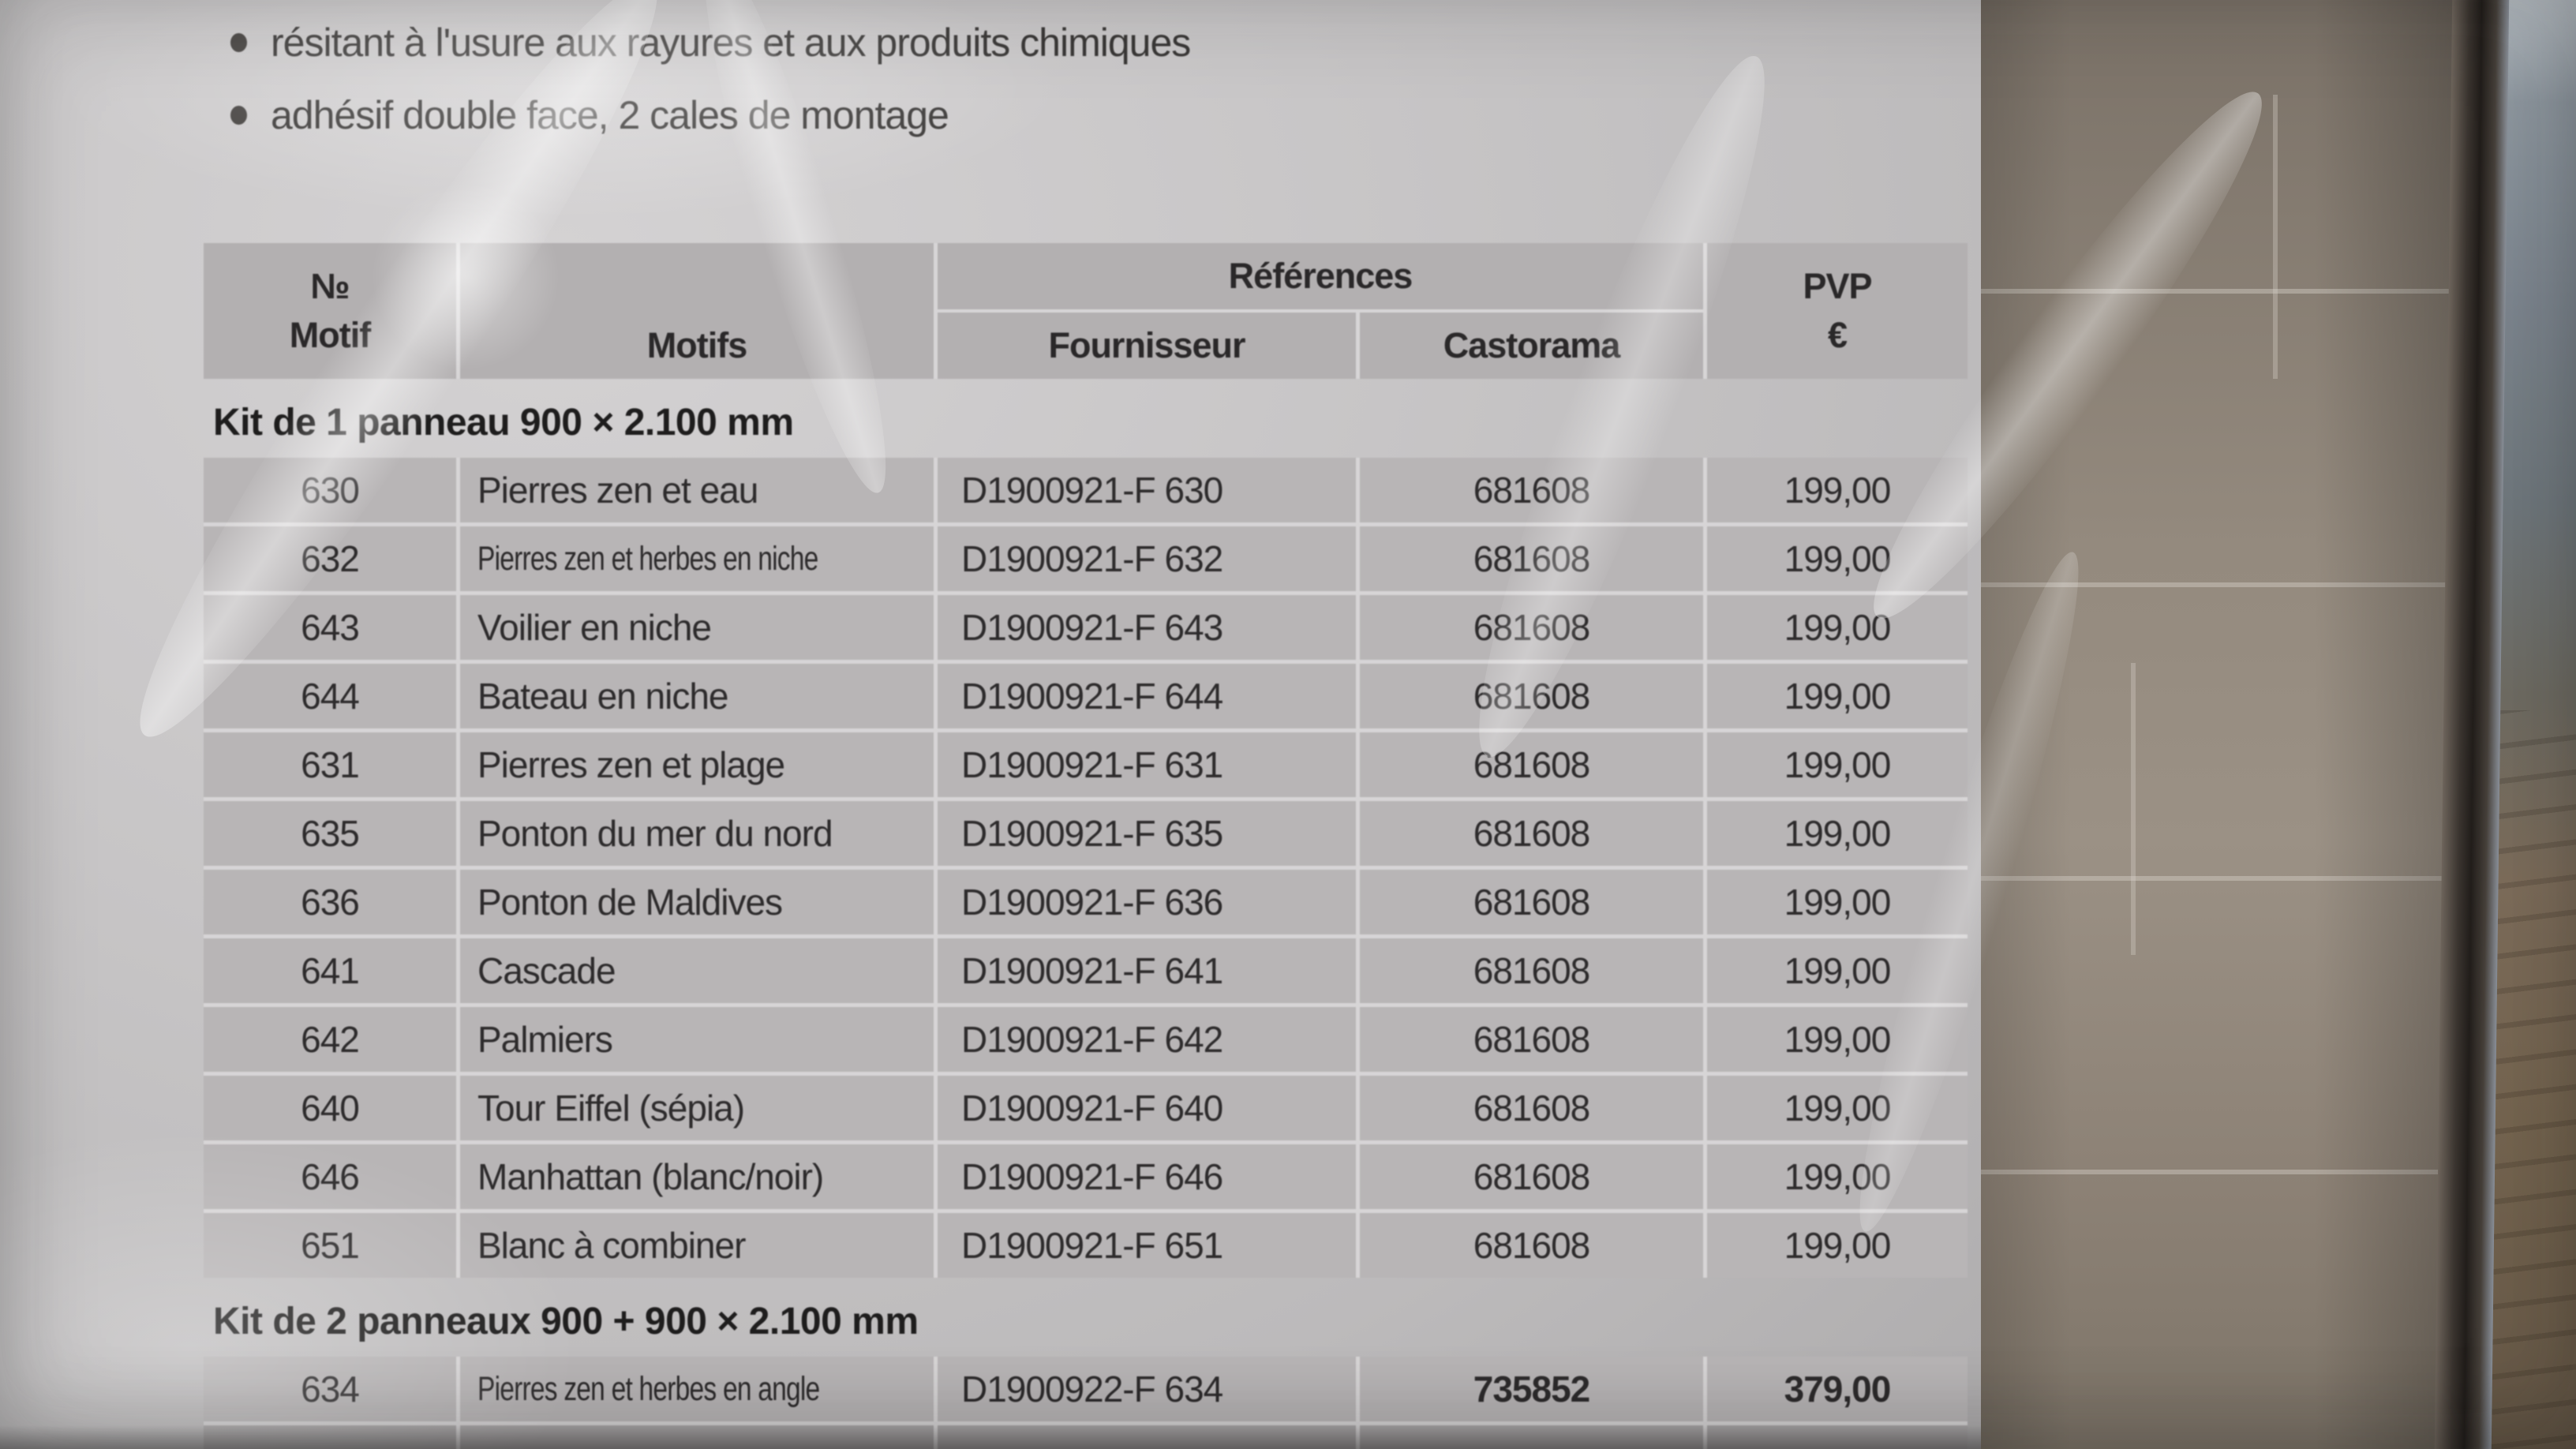 The height and width of the screenshot is (1449, 2576). What do you see at coordinates (1092, 1389) in the screenshot?
I see `cell-fournisseur-value: D1900922-F 634` at bounding box center [1092, 1389].